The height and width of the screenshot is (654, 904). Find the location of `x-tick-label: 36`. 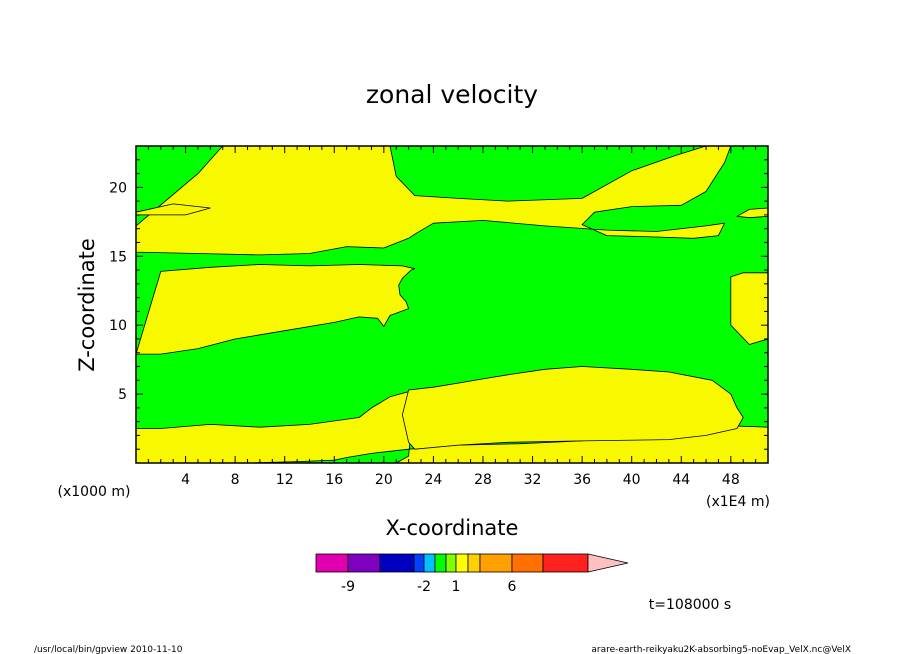

x-tick-label: 36 is located at coordinates (582, 480).